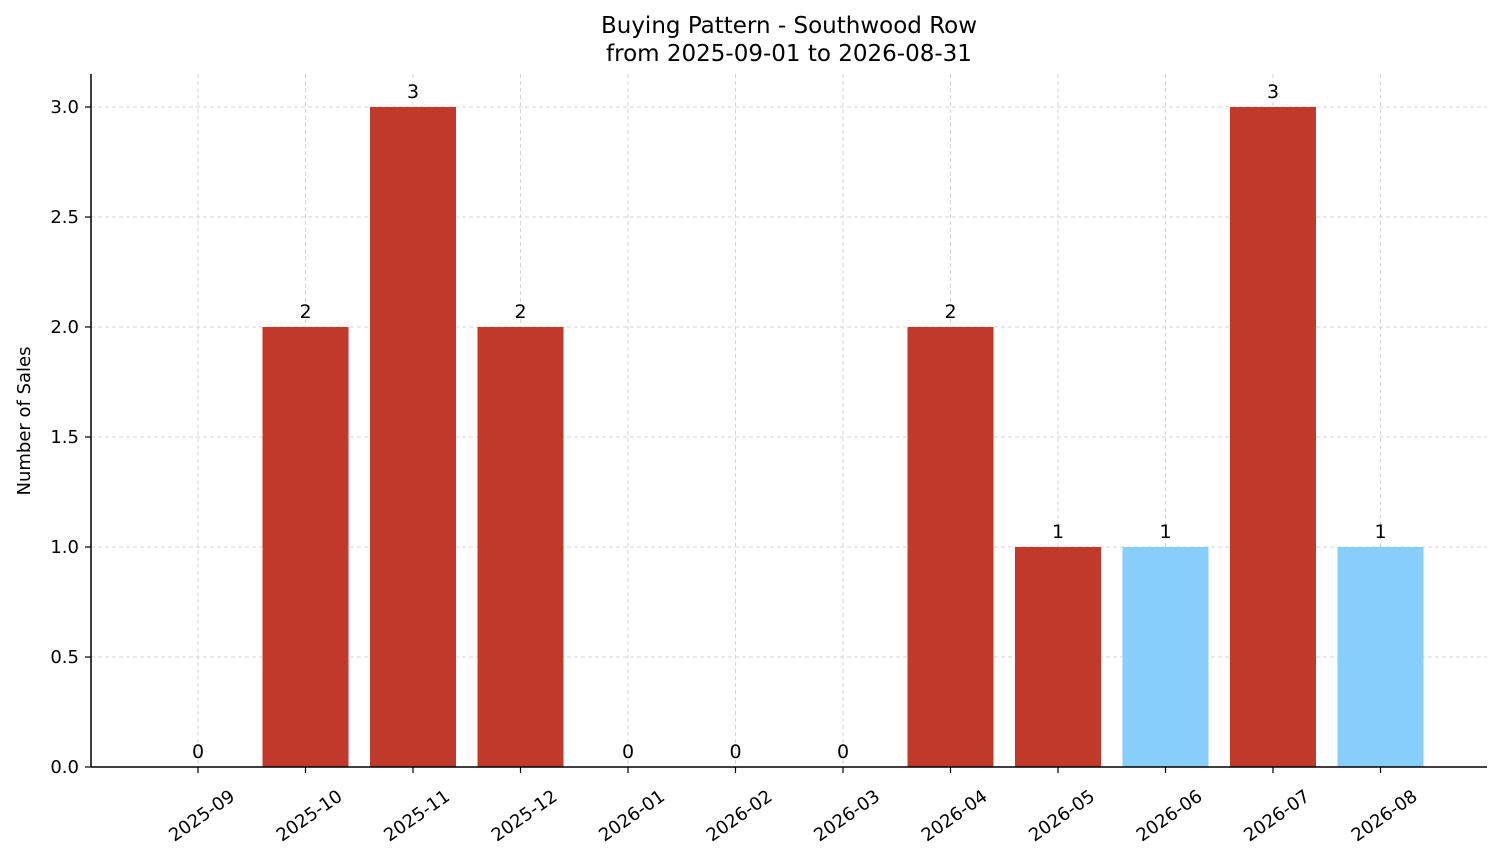 The height and width of the screenshot is (863, 1501). What do you see at coordinates (64, 767) in the screenshot?
I see `y-tick-label: 0.0` at bounding box center [64, 767].